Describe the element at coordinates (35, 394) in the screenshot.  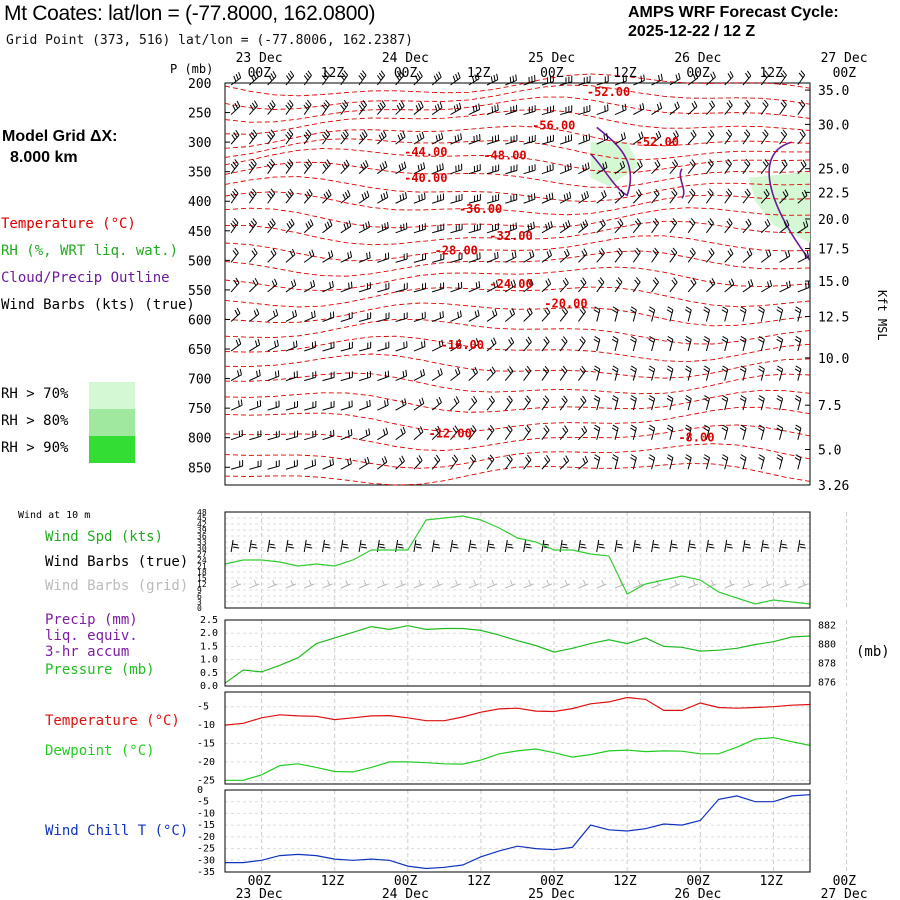
I see `legend-rh70-label: RH > 70%` at that location.